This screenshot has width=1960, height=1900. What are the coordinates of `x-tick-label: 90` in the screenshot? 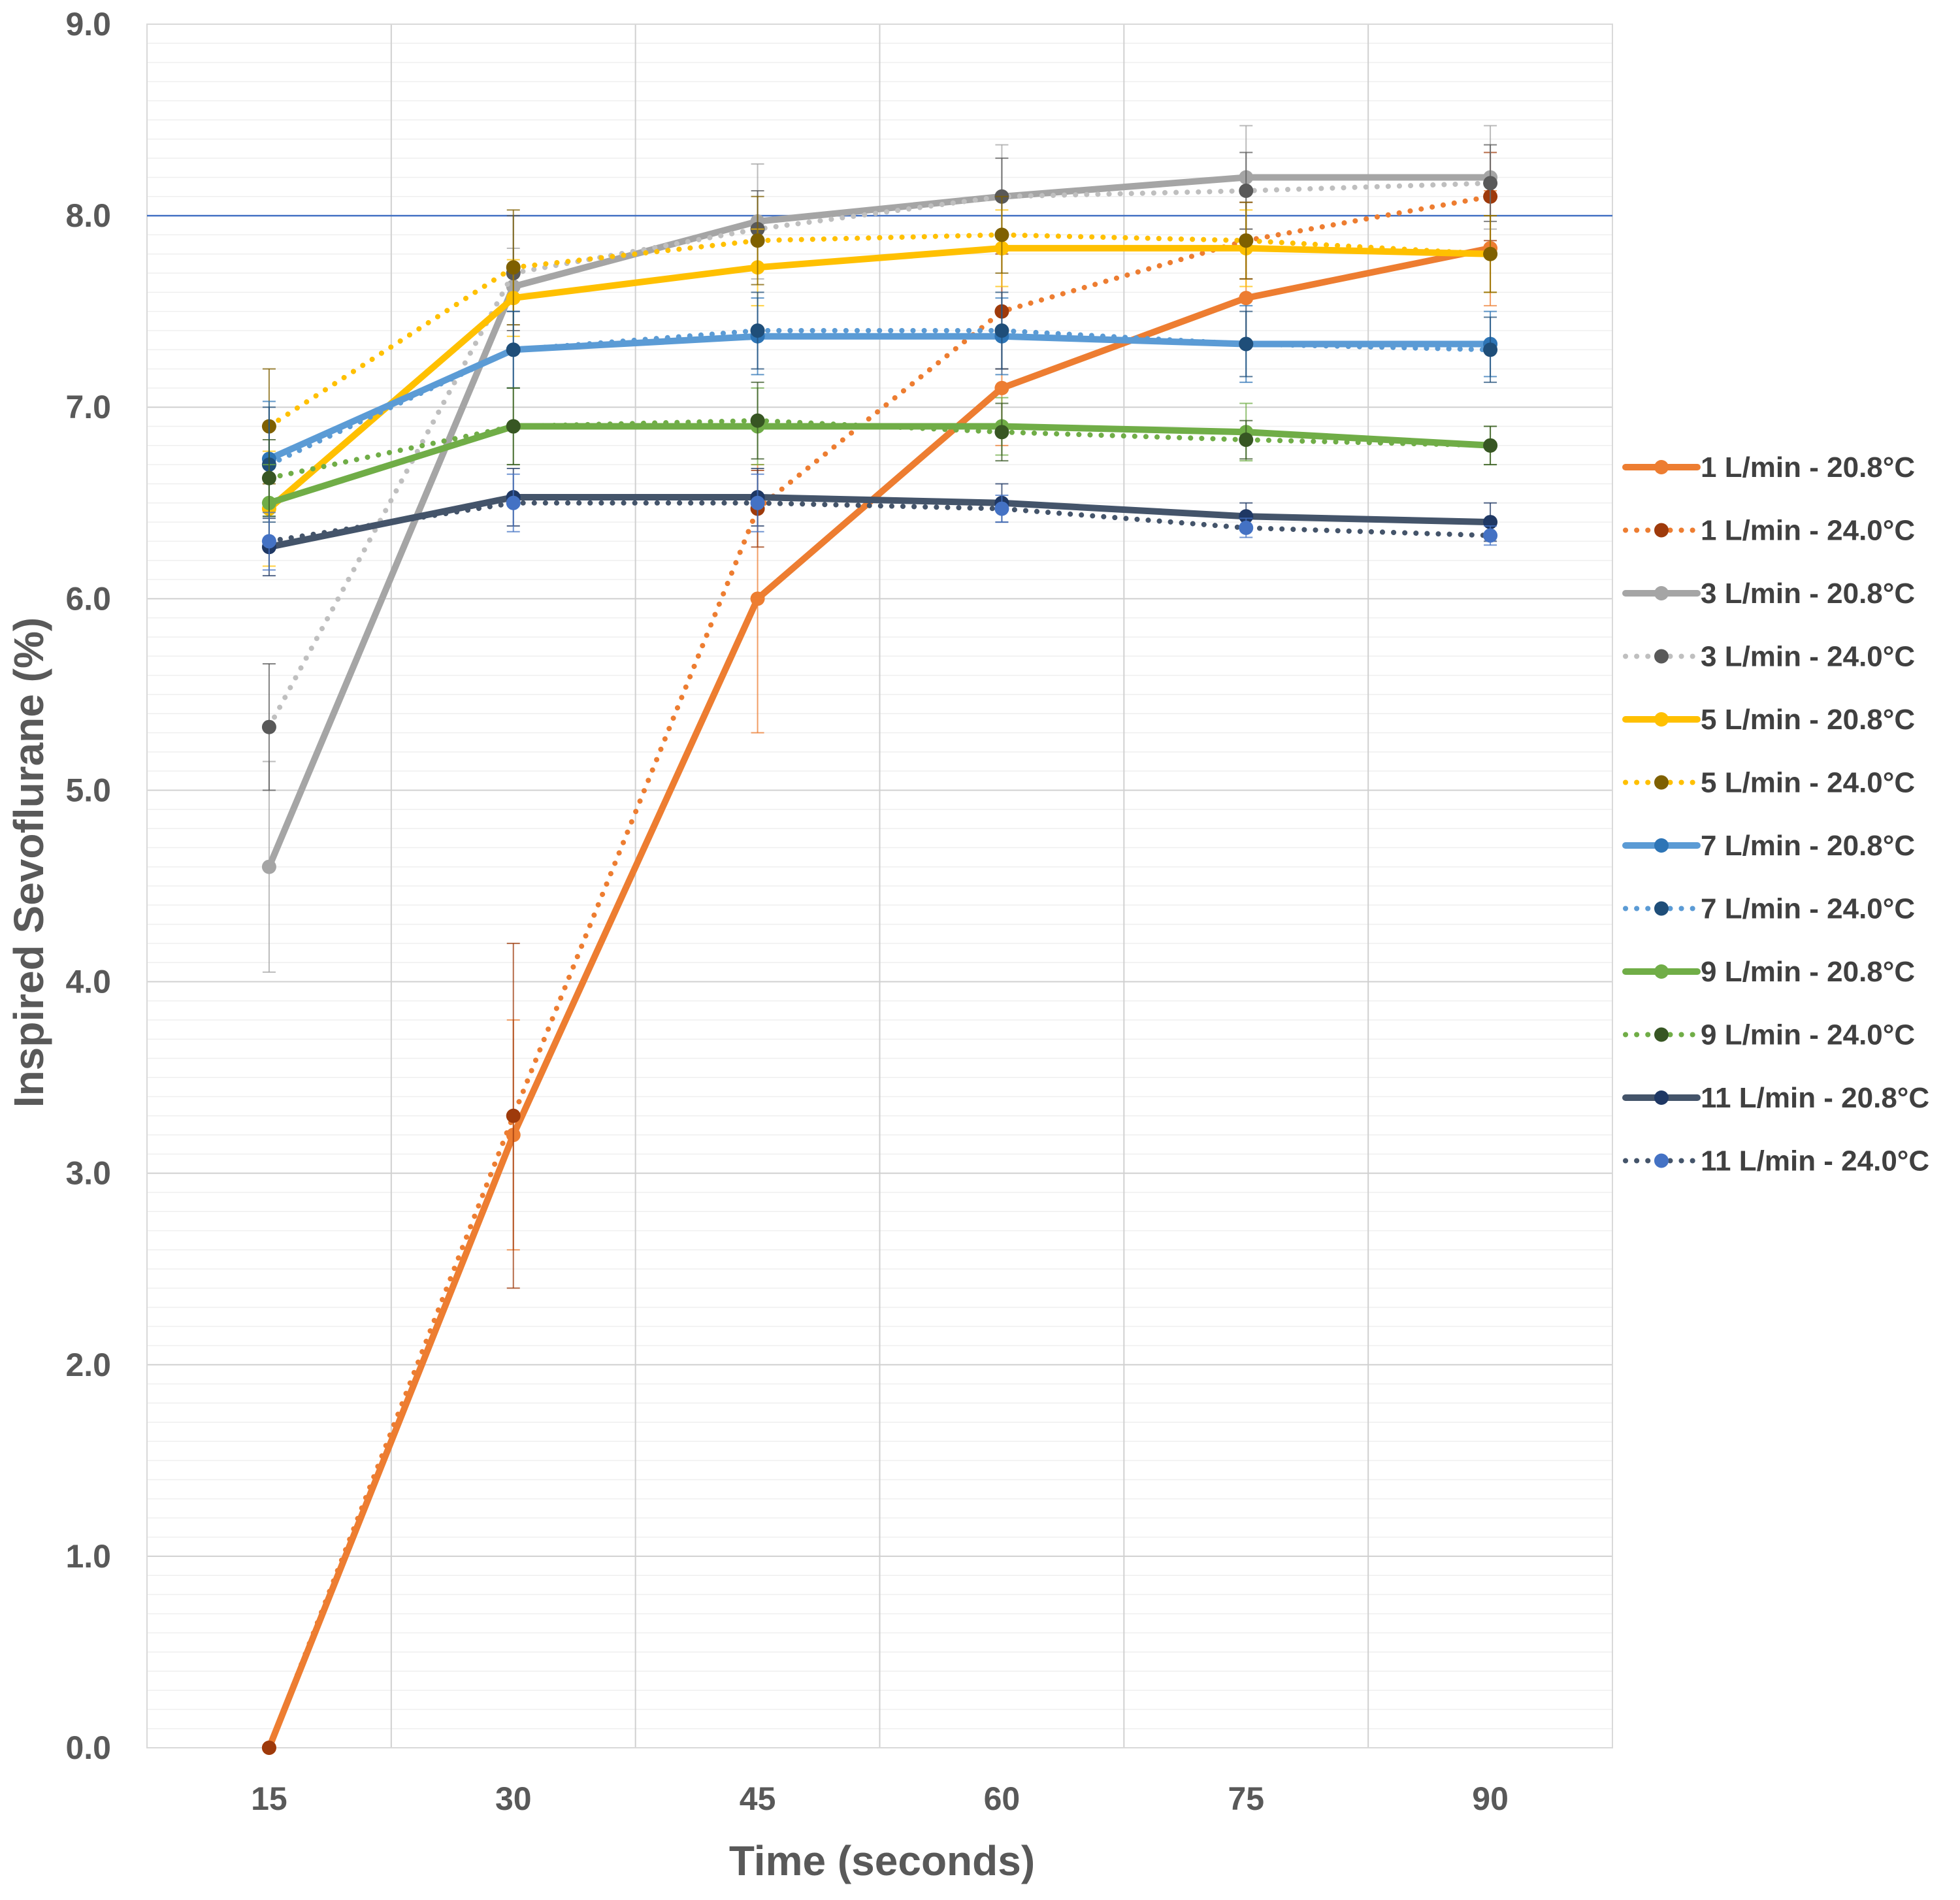 It's located at (1490, 1798).